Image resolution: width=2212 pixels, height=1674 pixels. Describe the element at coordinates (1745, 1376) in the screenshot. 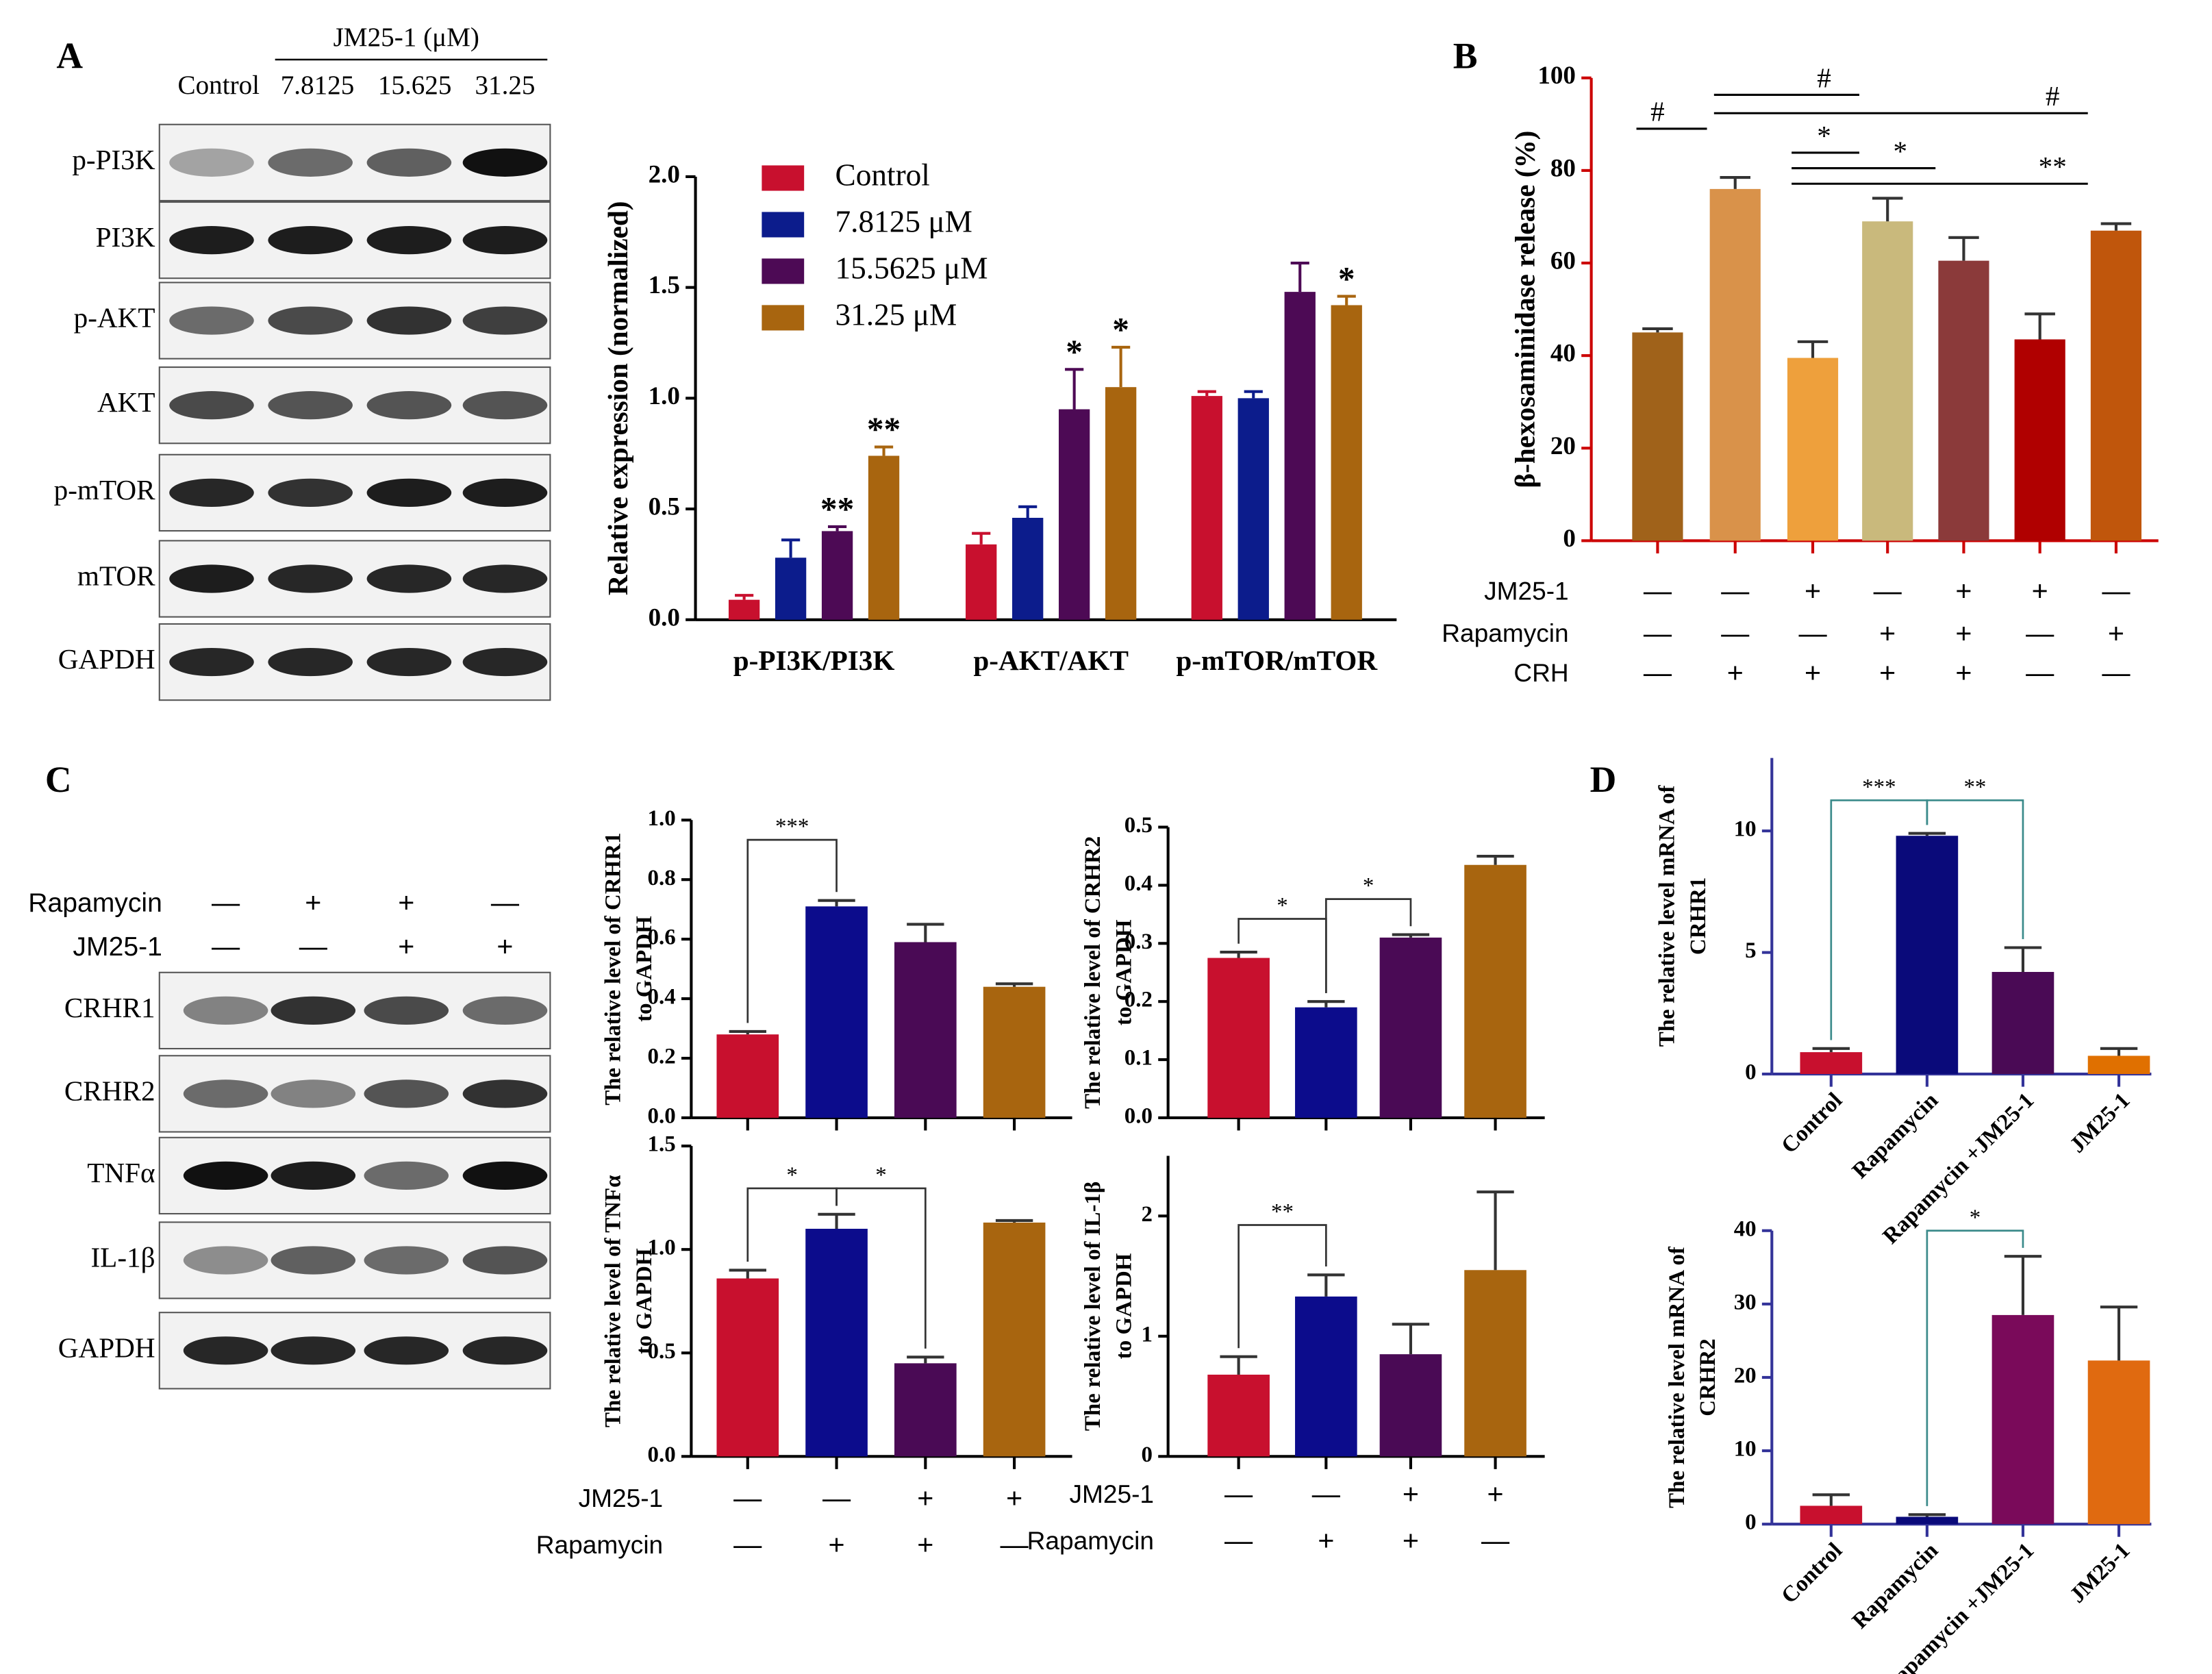

I see `y-tick-label: 20` at that location.